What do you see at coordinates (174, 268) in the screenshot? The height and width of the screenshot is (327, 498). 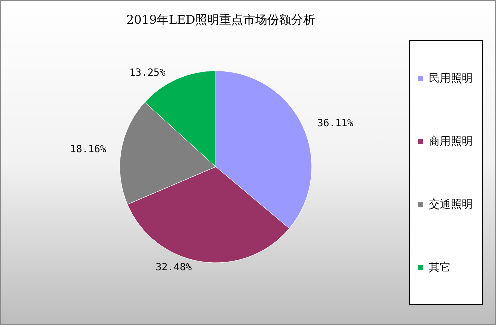 I see `data-label: 32.48%` at bounding box center [174, 268].